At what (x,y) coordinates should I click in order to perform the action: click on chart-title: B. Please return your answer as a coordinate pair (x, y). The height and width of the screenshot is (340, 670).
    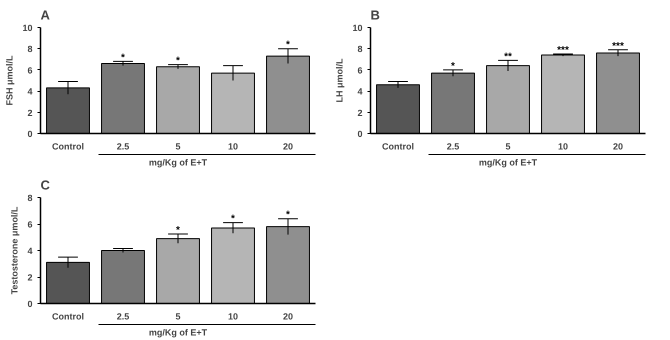
    Looking at the image, I should click on (375, 15).